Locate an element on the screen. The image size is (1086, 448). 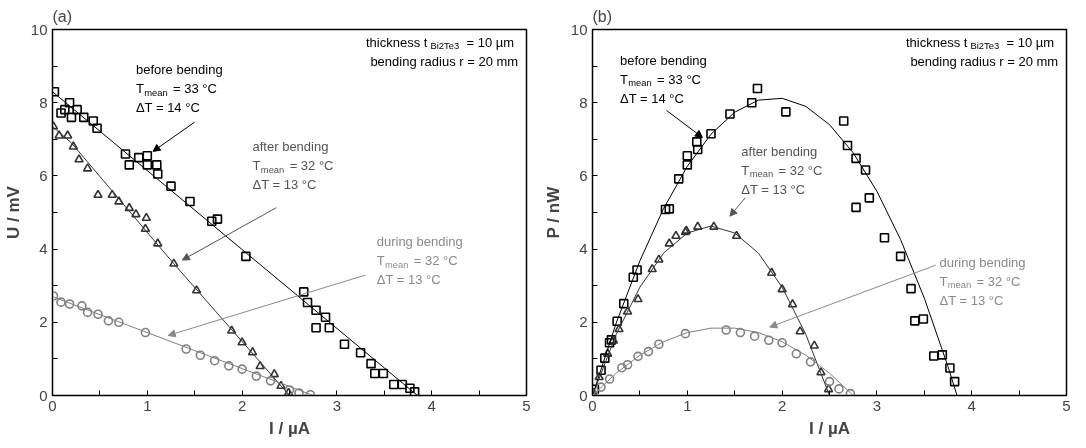
y-tick-label: 2 is located at coordinates (43, 322).